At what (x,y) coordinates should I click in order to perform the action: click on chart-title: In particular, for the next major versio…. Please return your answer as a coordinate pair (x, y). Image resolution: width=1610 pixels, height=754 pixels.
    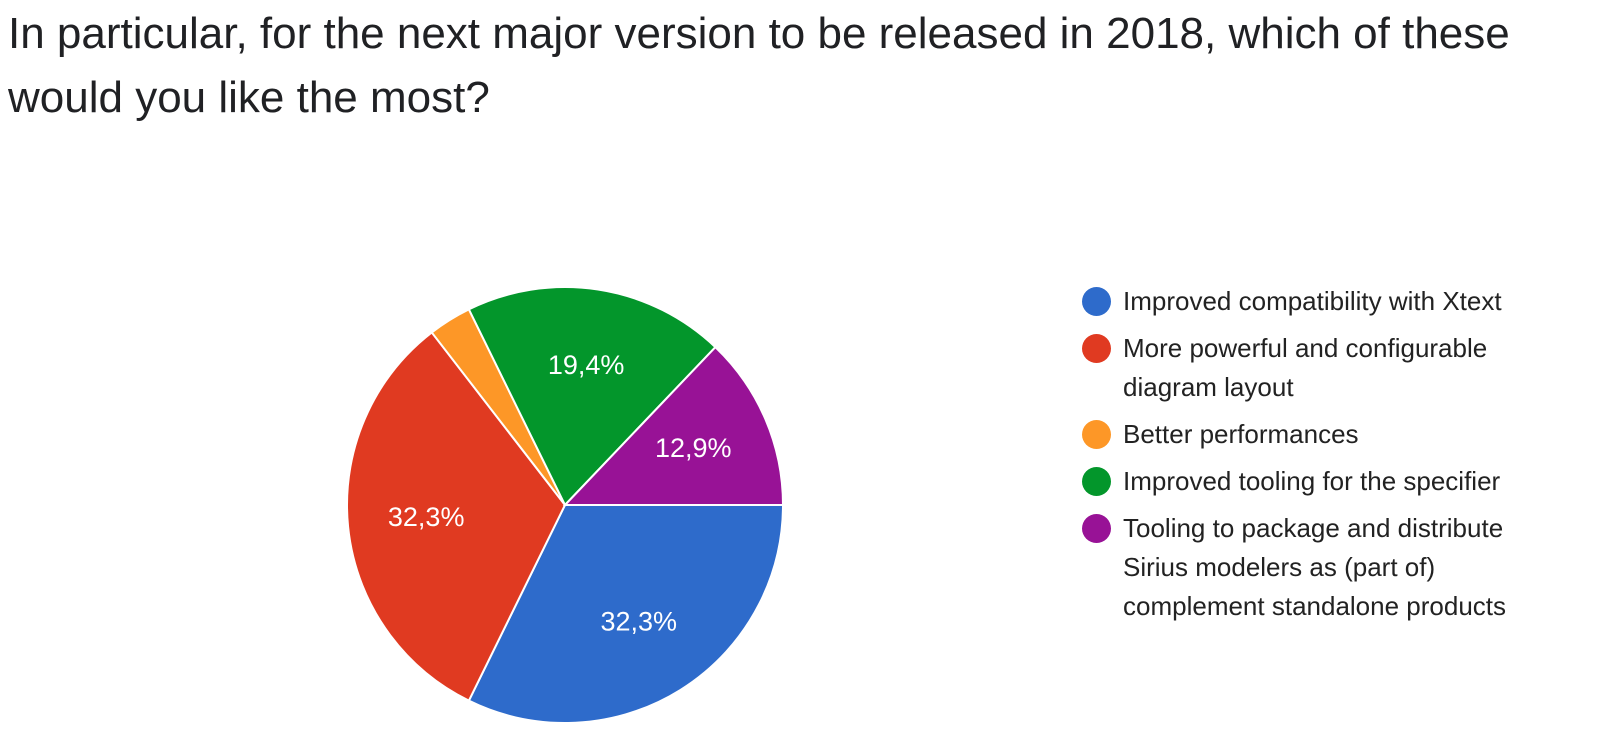
    Looking at the image, I should click on (759, 65).